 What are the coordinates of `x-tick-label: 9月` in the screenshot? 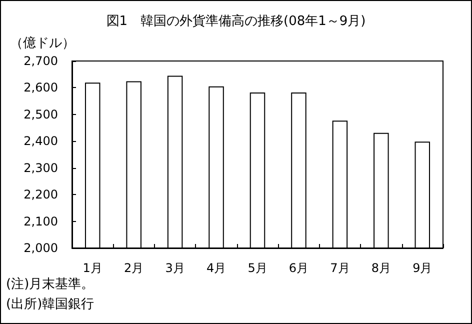 It's located at (422, 268).